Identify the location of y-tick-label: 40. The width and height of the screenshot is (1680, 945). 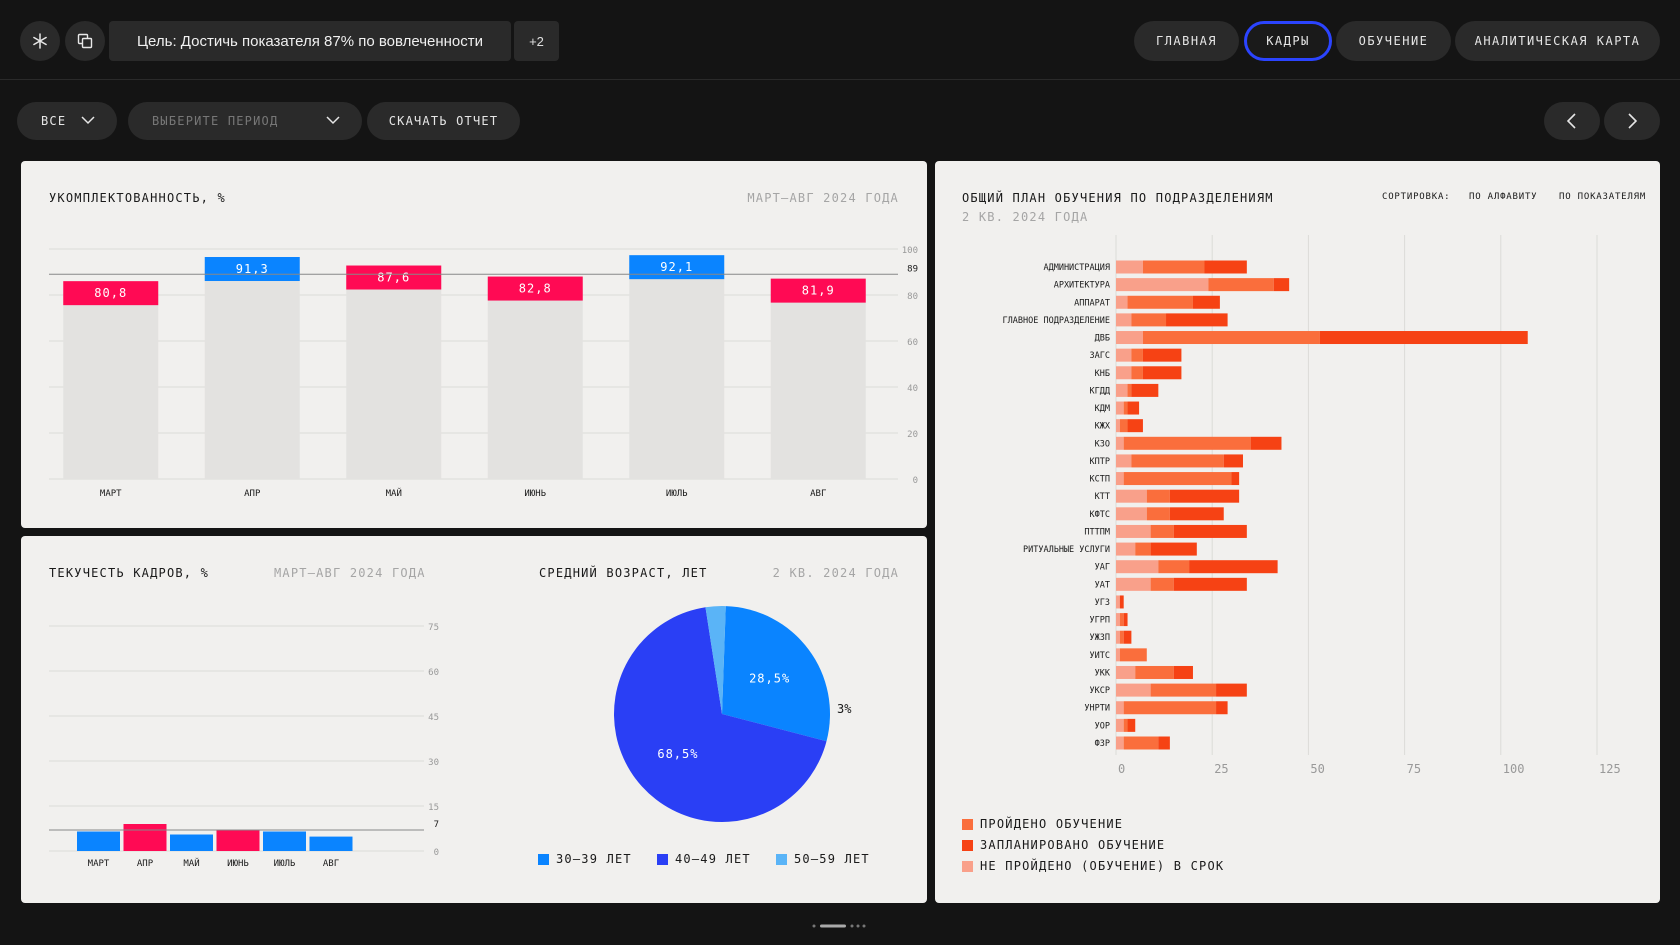
(912, 389).